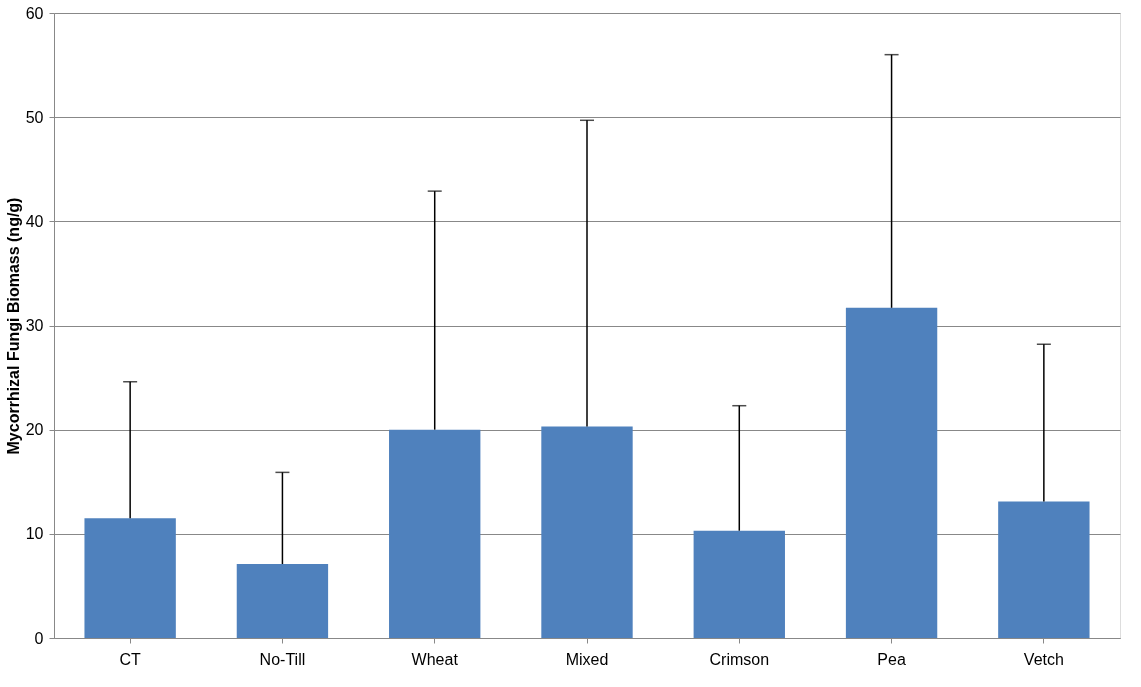  What do you see at coordinates (34, 221) in the screenshot?
I see `y-tick-label: 40` at bounding box center [34, 221].